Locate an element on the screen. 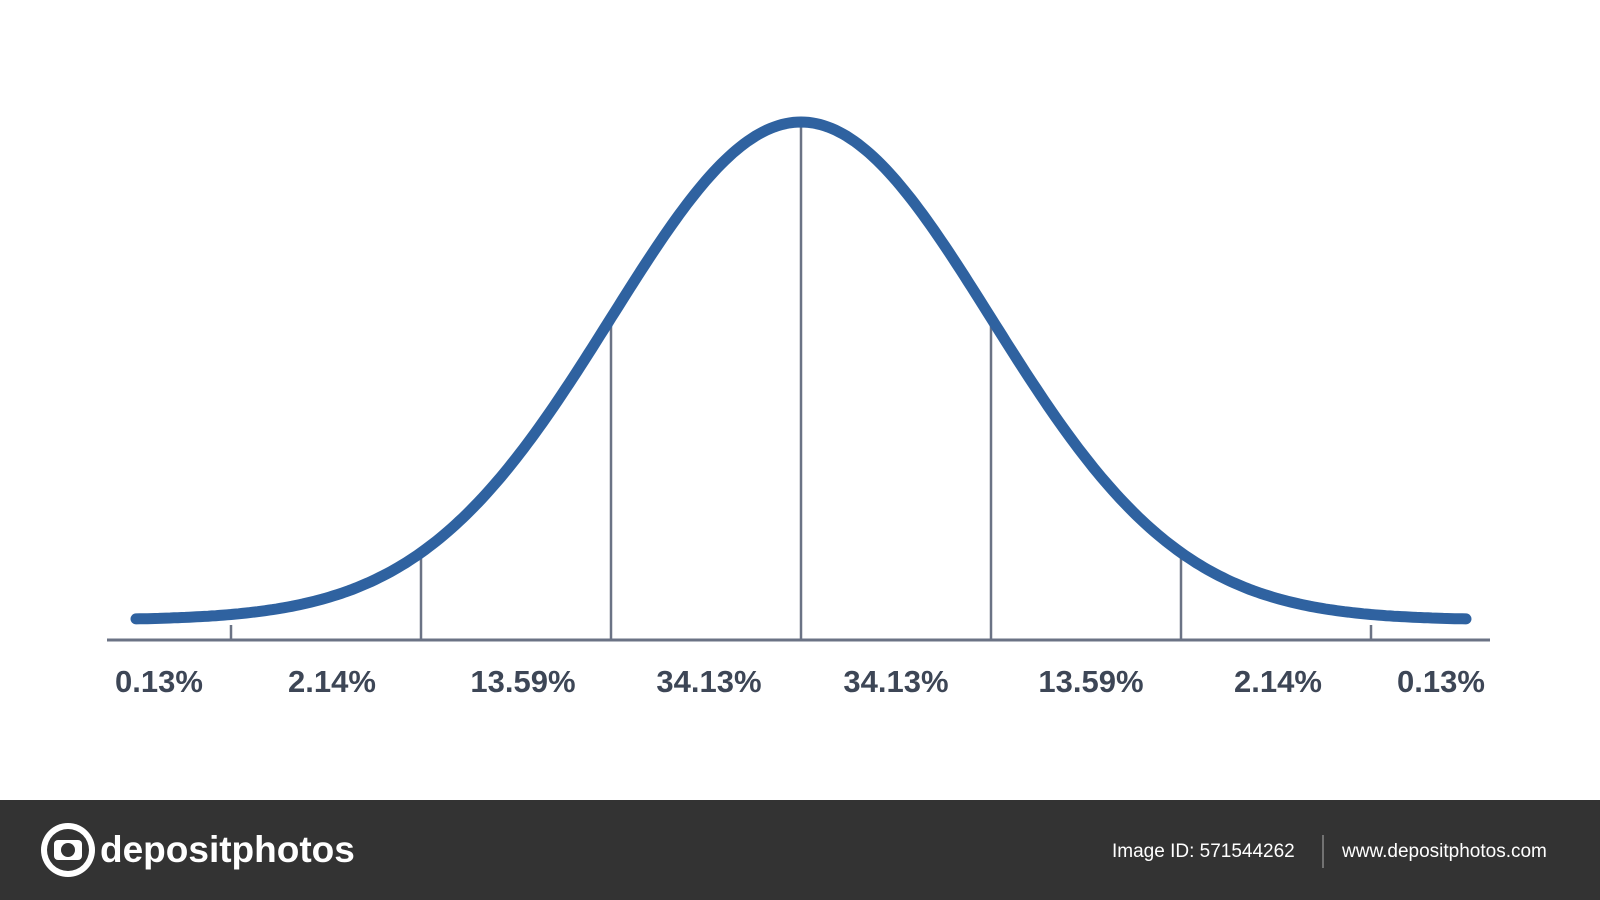 This screenshot has width=1600, height=900. brand-name: depositphotos is located at coordinates (227, 849).